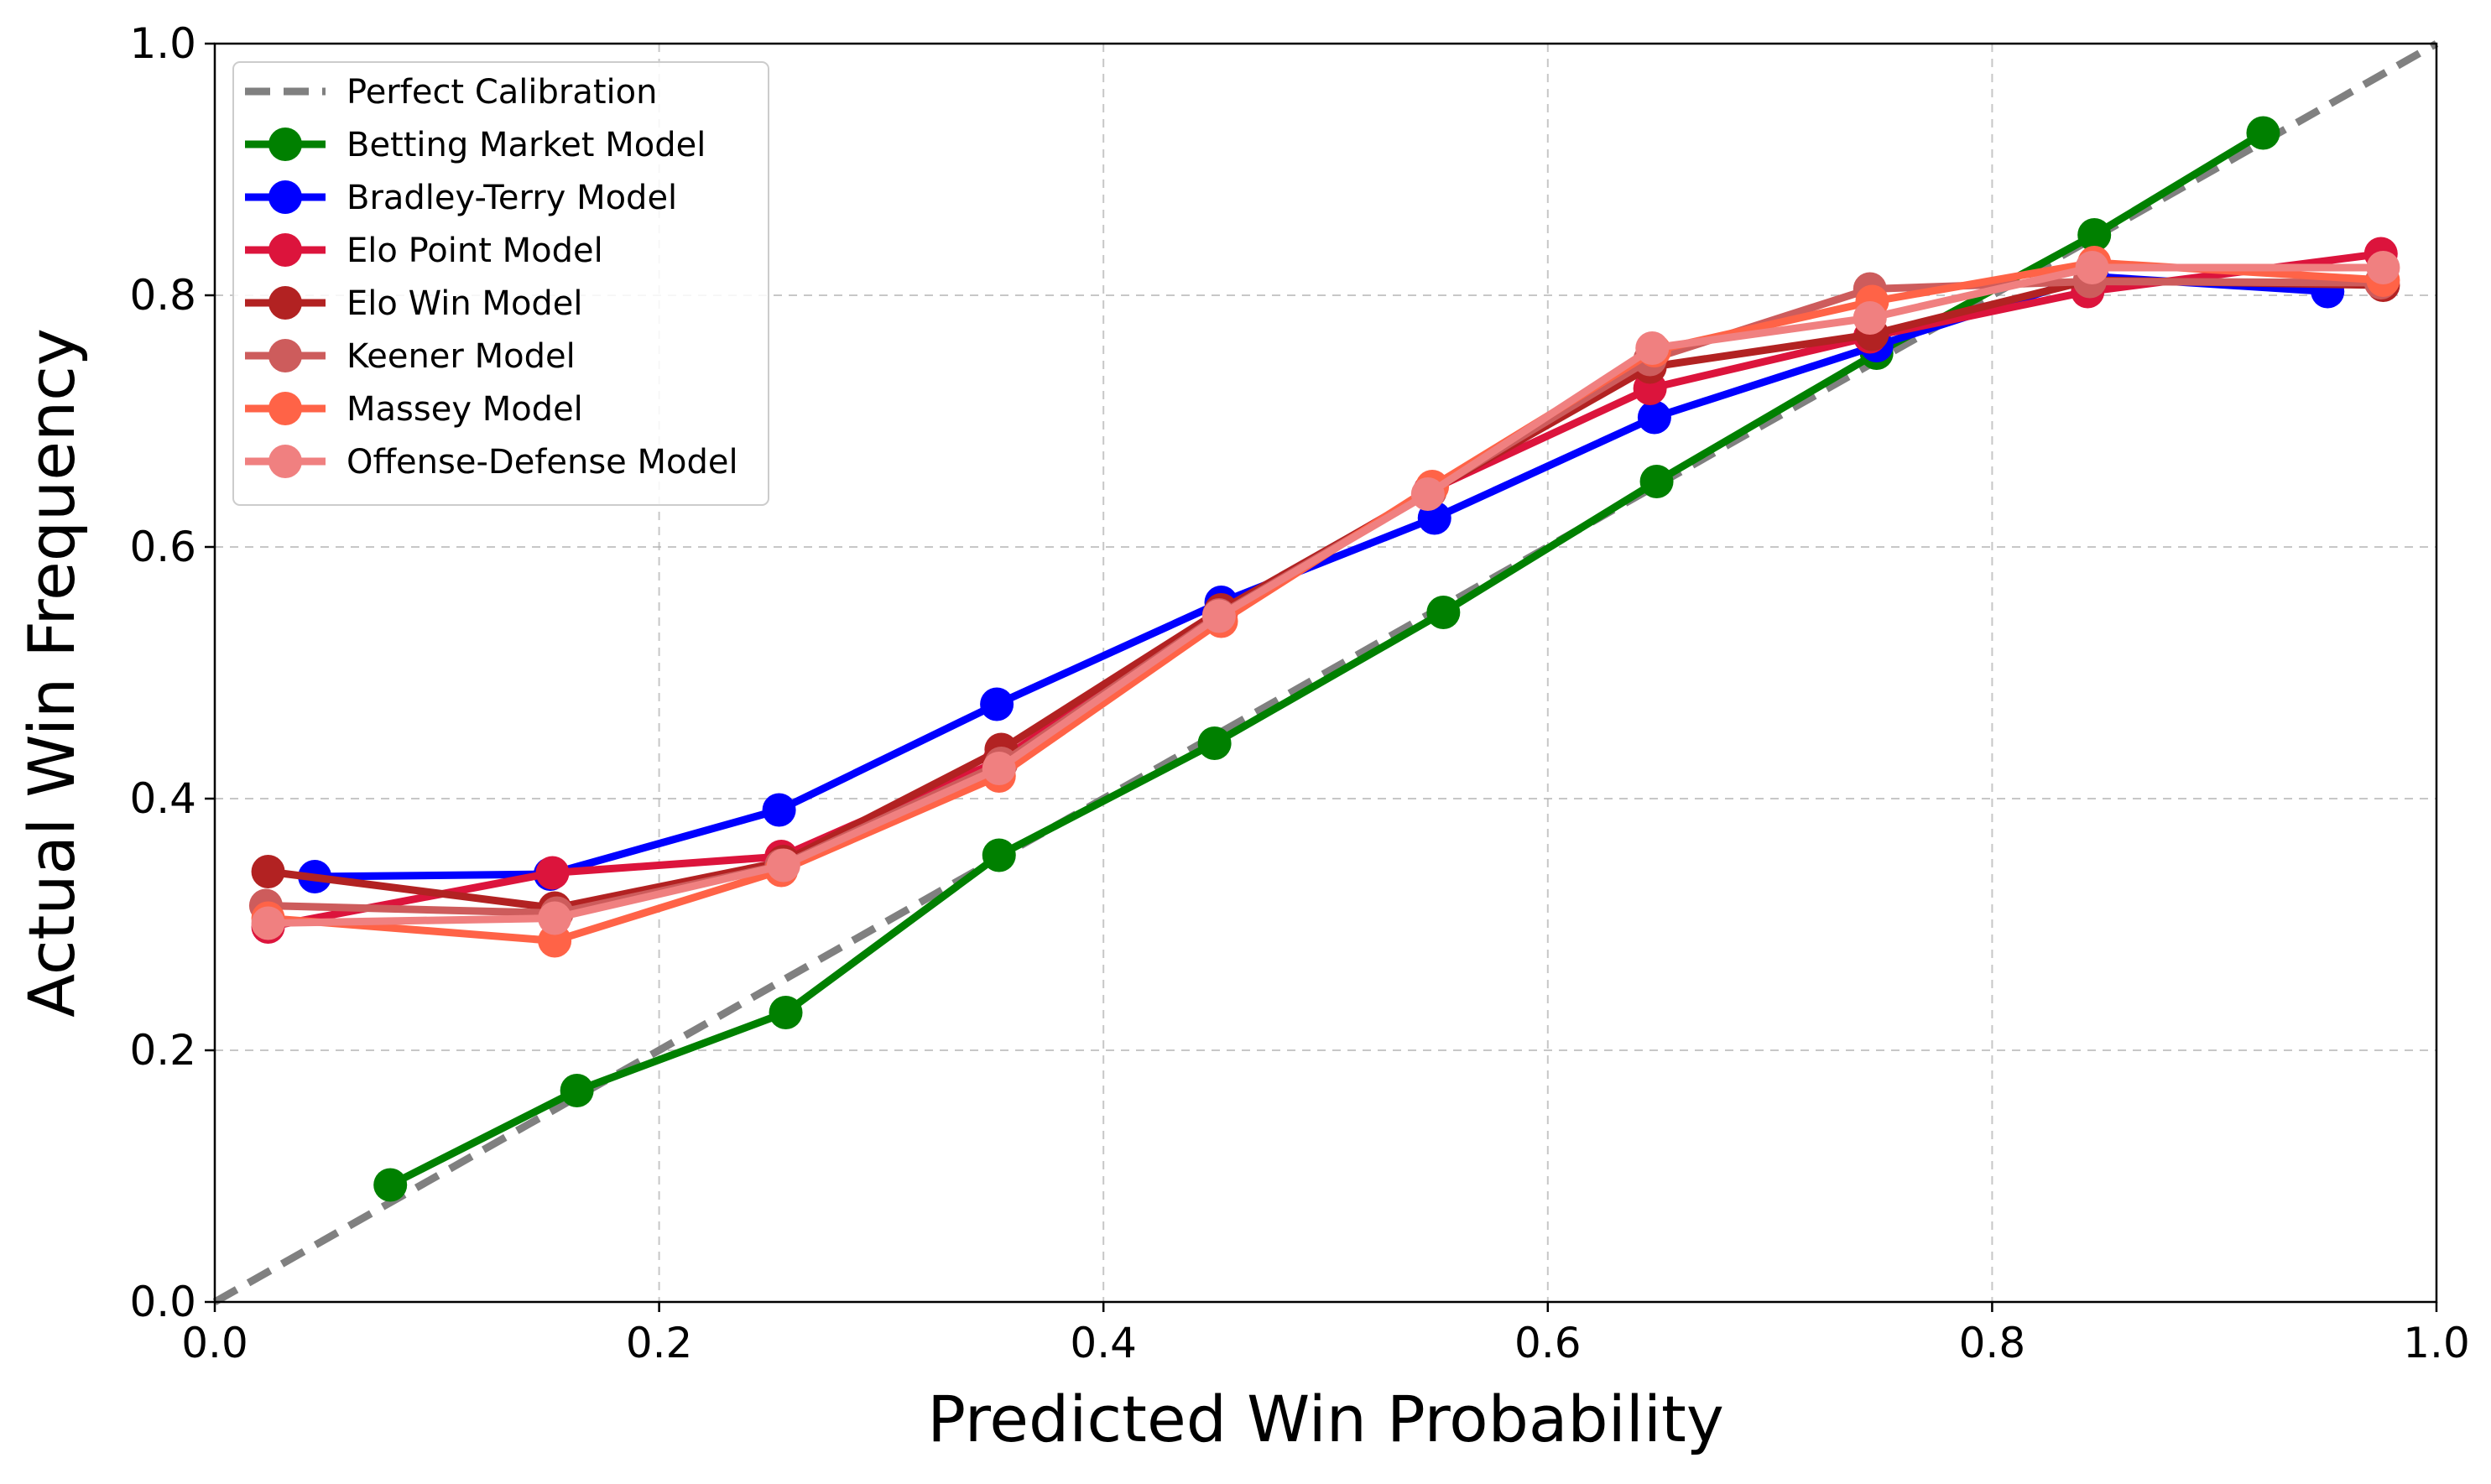  Describe the element at coordinates (1548, 1343) in the screenshot. I see `x-tick-label: 0.6` at that location.